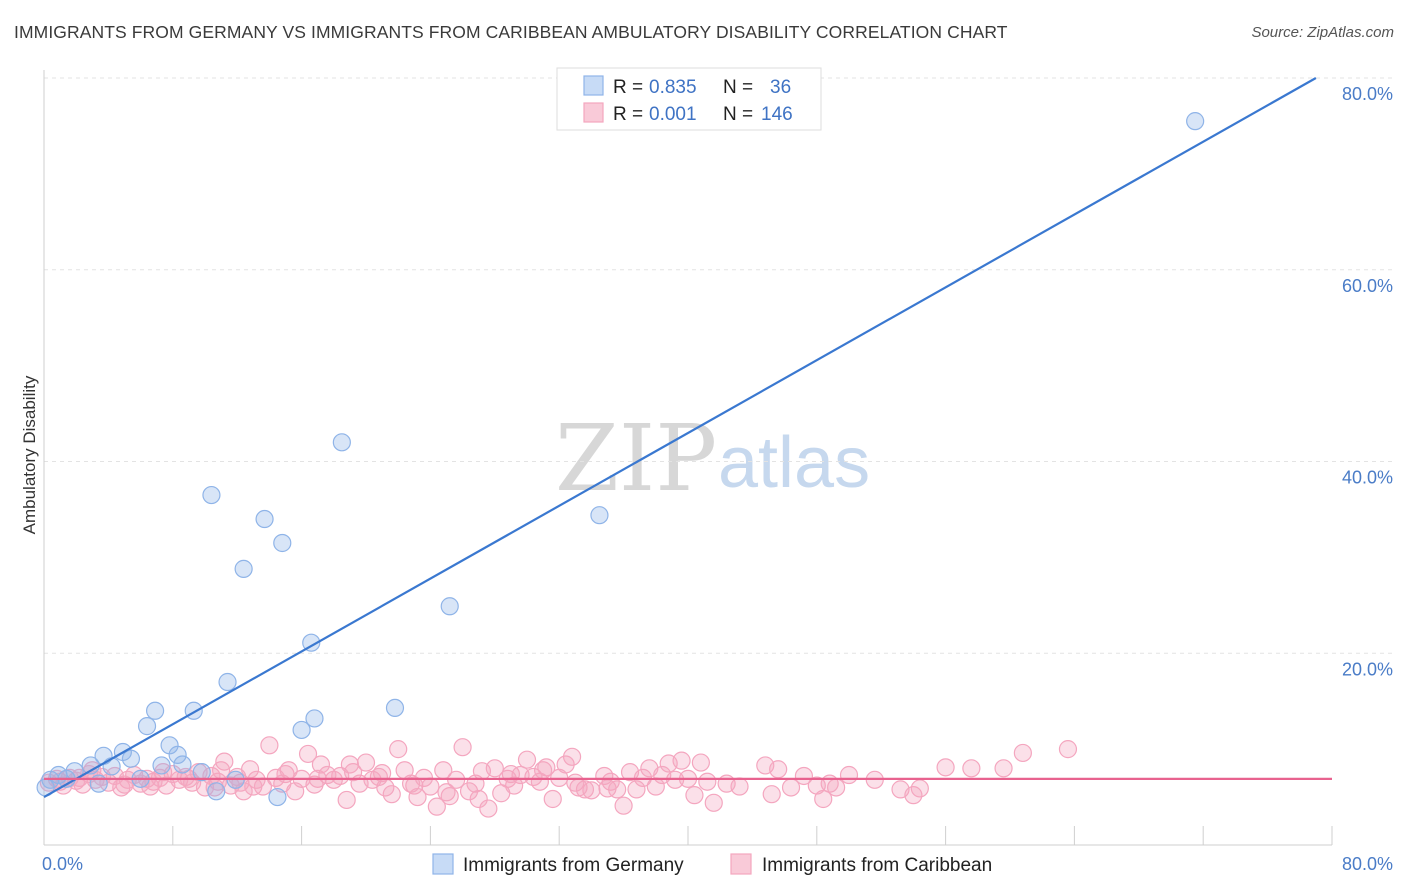 This screenshot has width=1406, height=892. I want to click on stats-legend: R = 0.835 N = 36 R = 0.001 N = 146, so click(689, 99).